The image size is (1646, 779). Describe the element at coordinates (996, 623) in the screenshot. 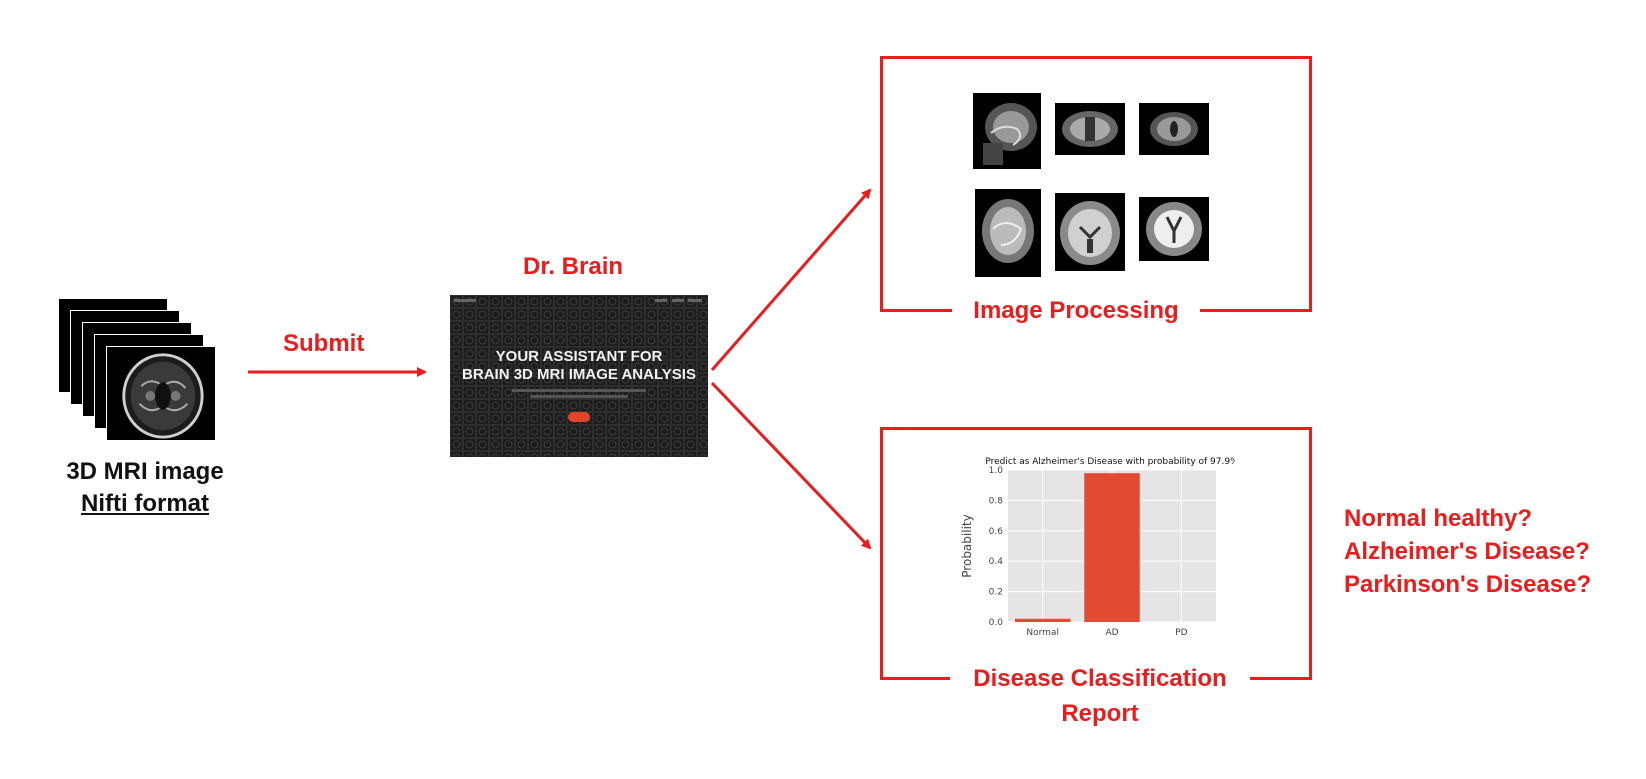

I see `y-tick-label: 0.0` at that location.